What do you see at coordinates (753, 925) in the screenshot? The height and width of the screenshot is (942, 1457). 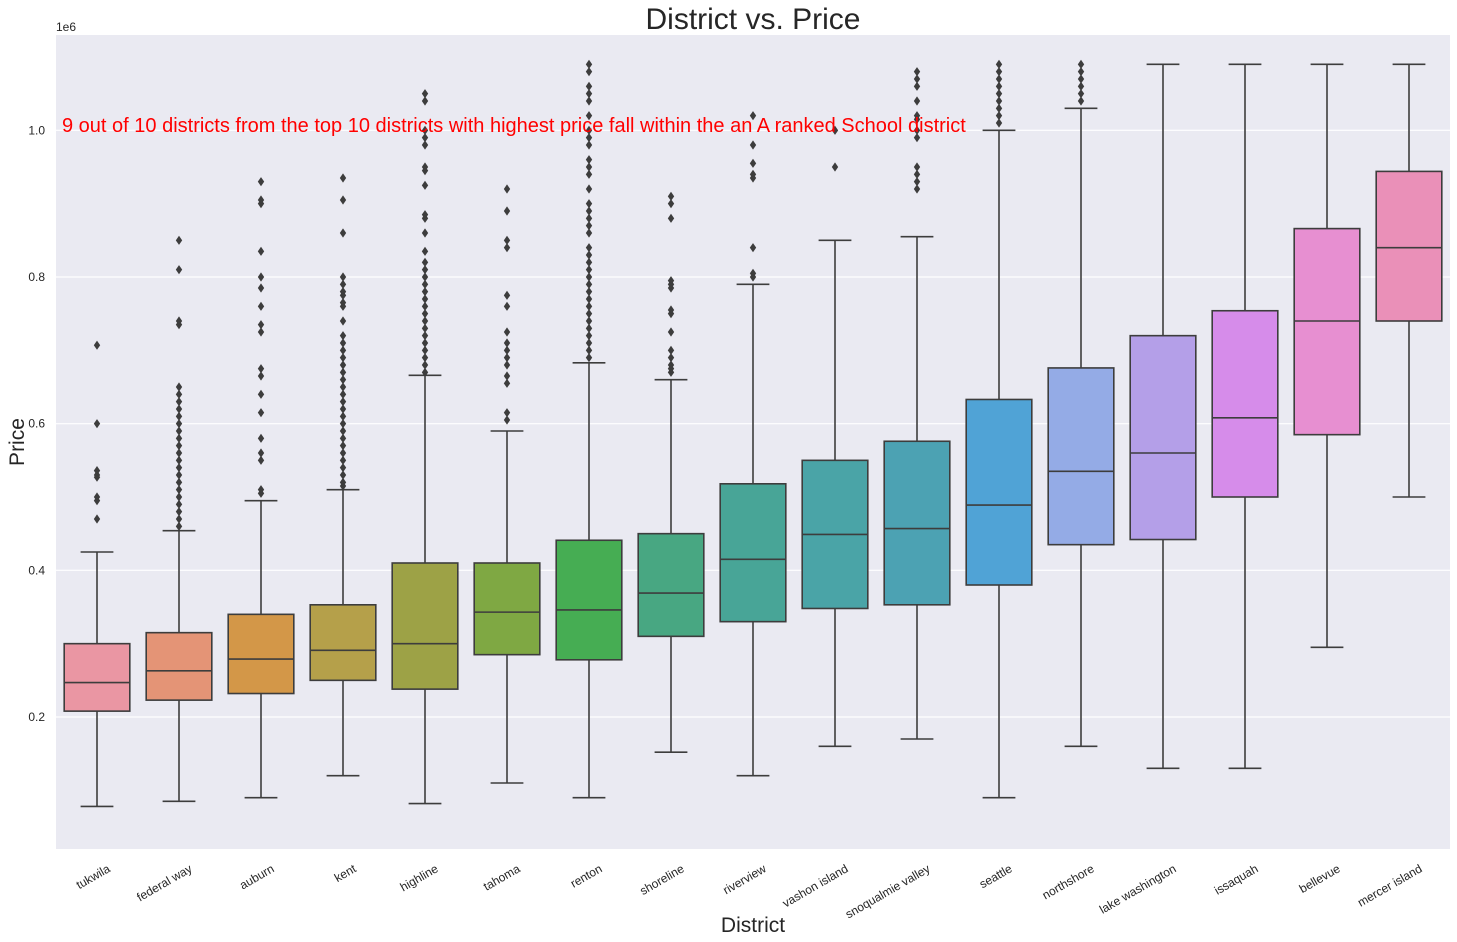 I see `x-axis-label: District` at bounding box center [753, 925].